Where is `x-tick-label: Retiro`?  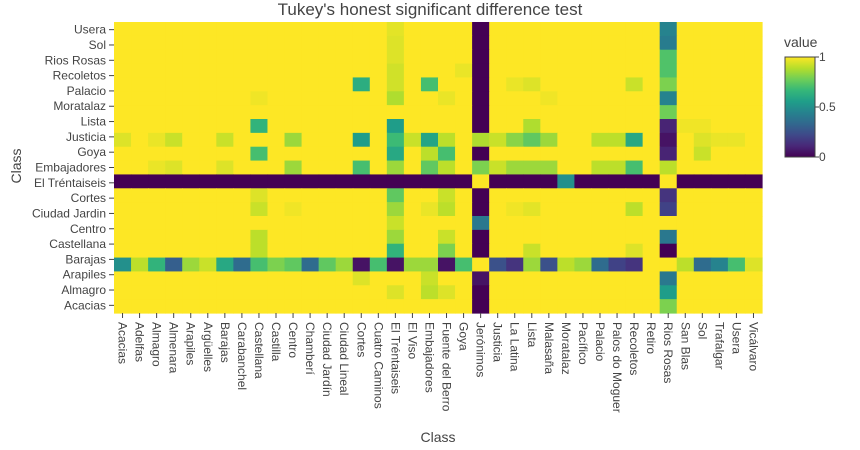
x-tick-label: Retiro is located at coordinates (651, 338).